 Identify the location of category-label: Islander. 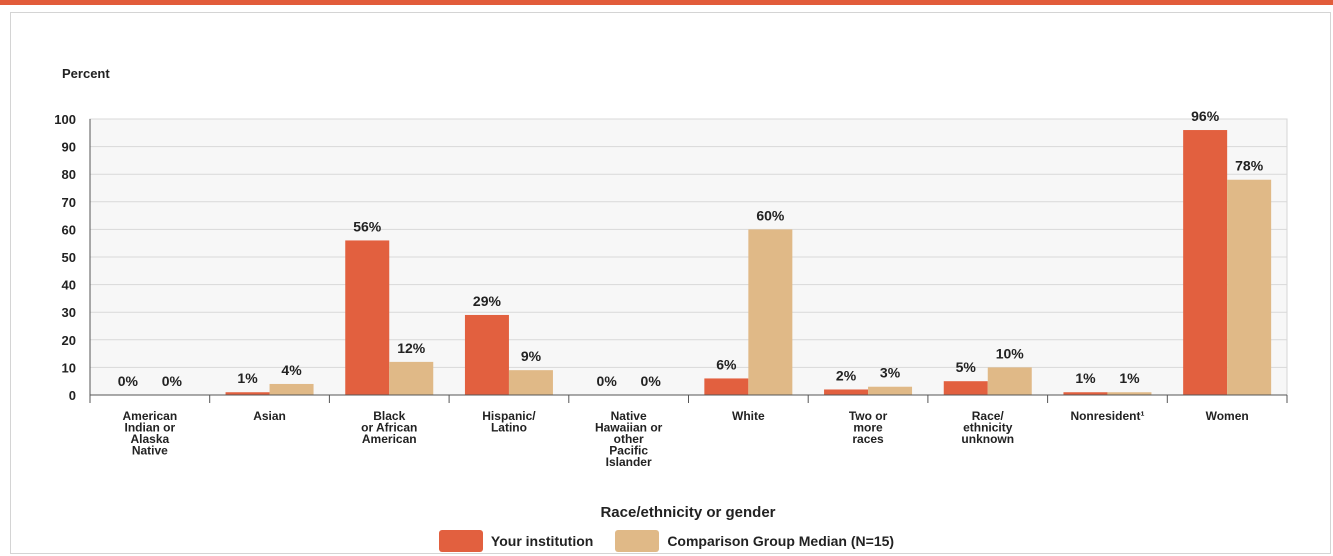
(629, 462).